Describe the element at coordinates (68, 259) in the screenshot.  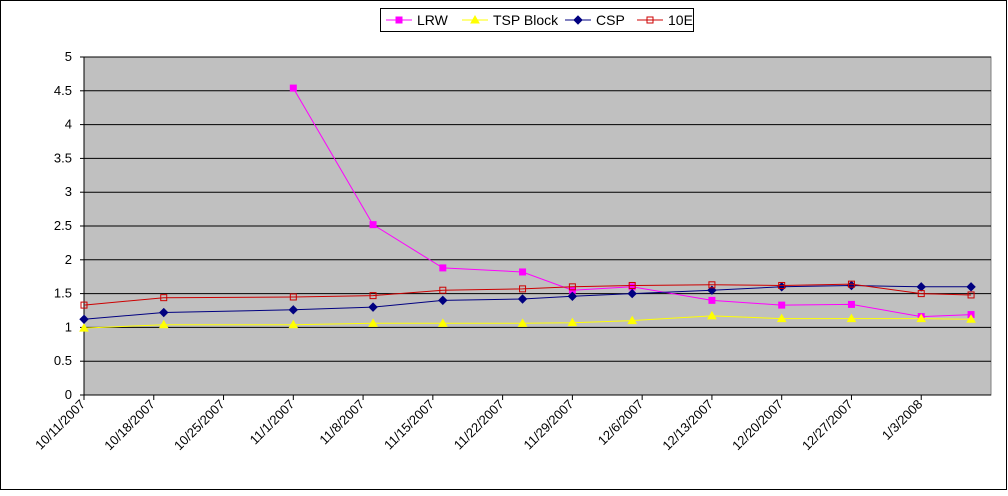
I see `y-tick-label: 2` at that location.